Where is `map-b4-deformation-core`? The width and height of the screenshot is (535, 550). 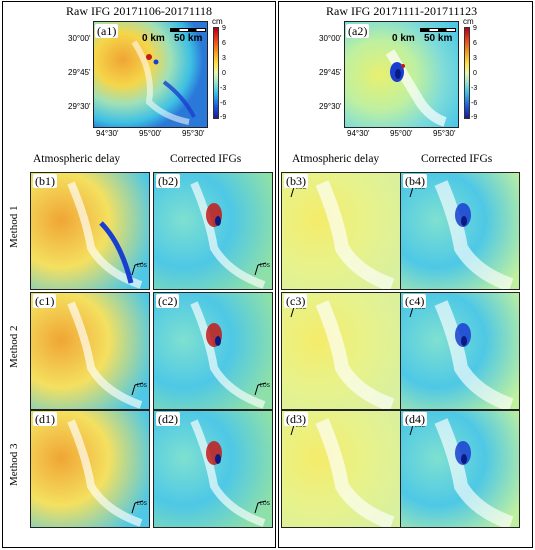
map-b4-deformation-core is located at coordinates (464, 221).